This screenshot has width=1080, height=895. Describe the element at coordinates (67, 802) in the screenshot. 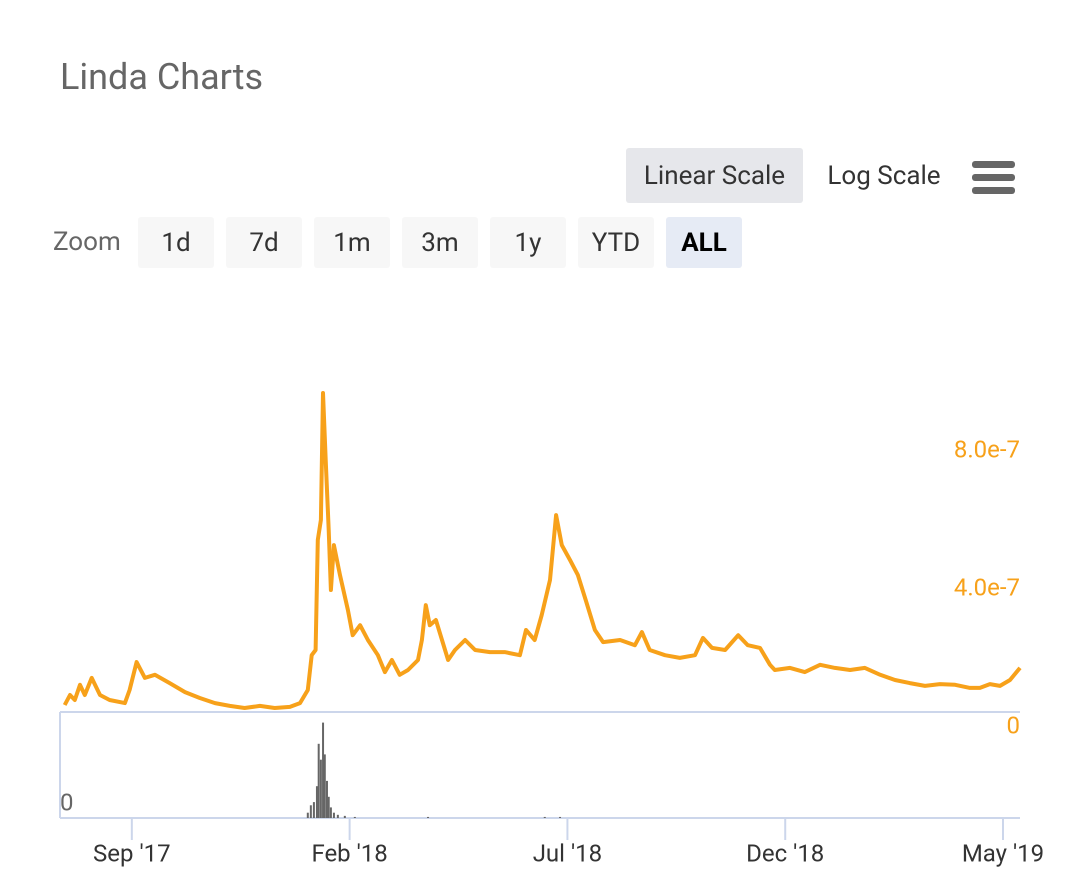

I see `y2-tick-label: 0` at that location.